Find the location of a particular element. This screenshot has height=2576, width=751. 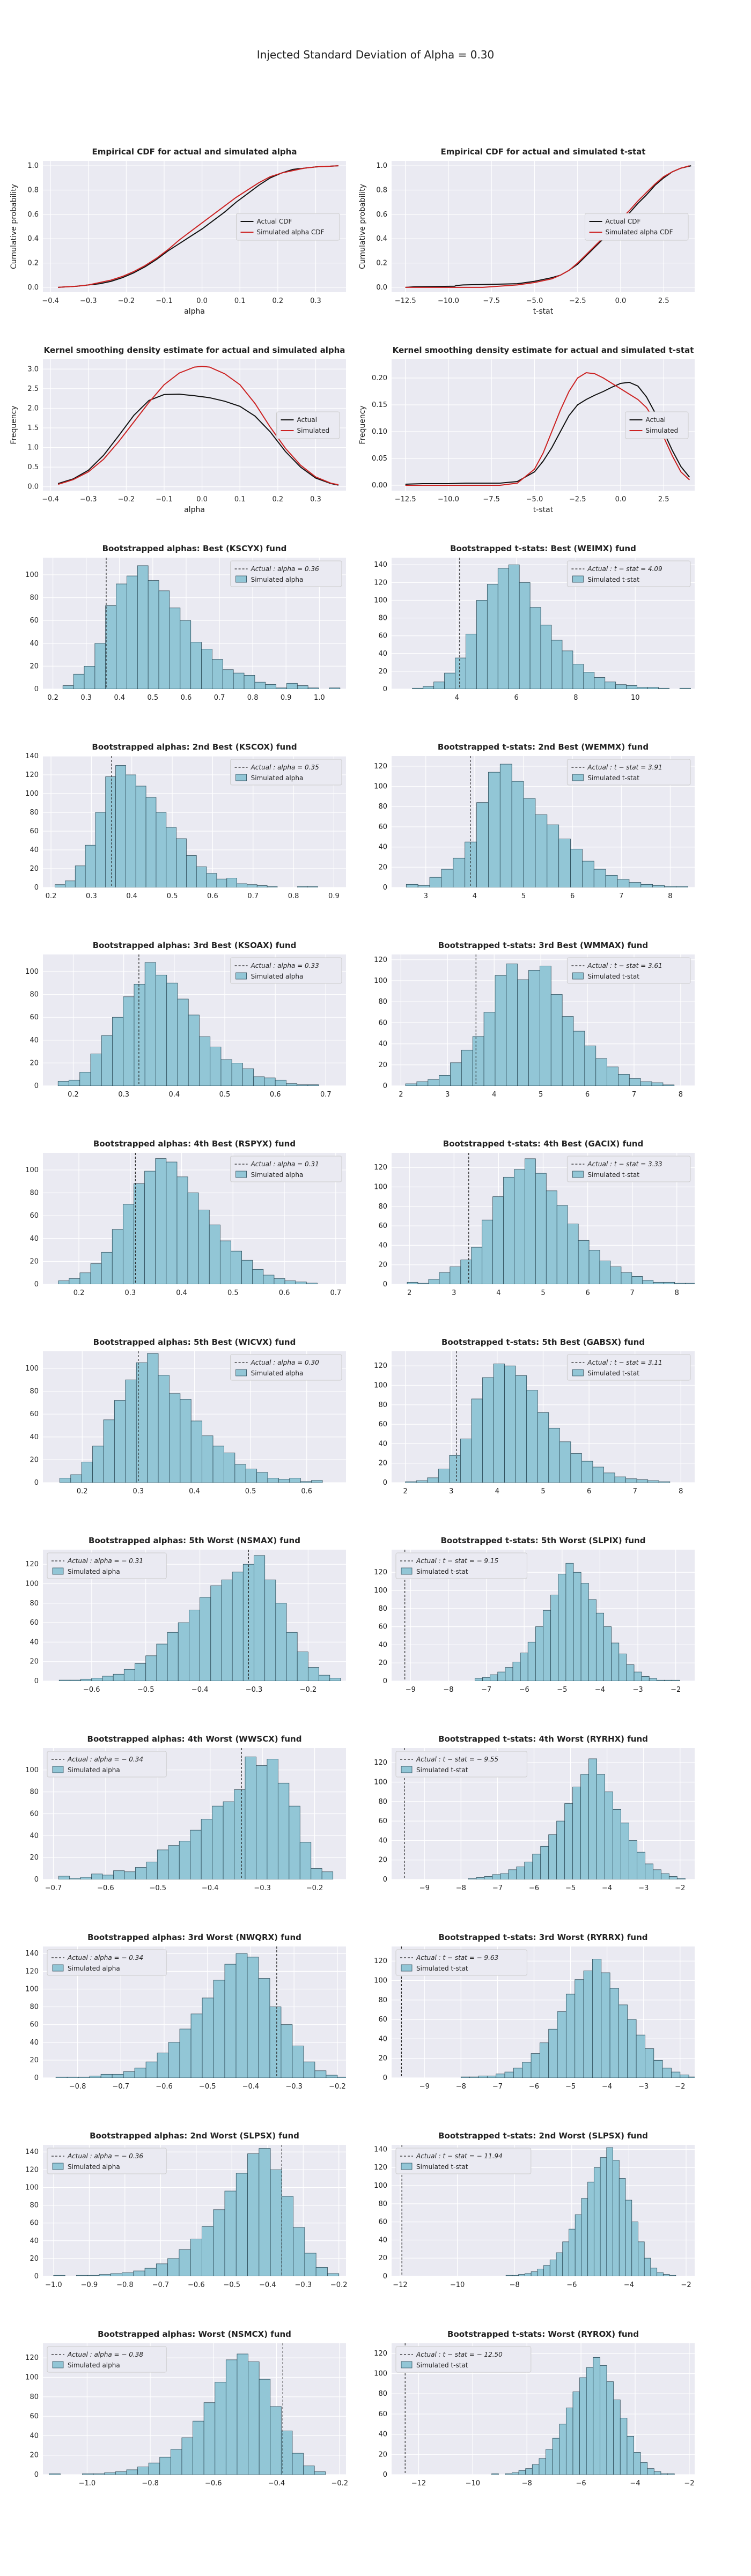

legend-label-simulated: Simulated alpha is located at coordinates (94, 2167).